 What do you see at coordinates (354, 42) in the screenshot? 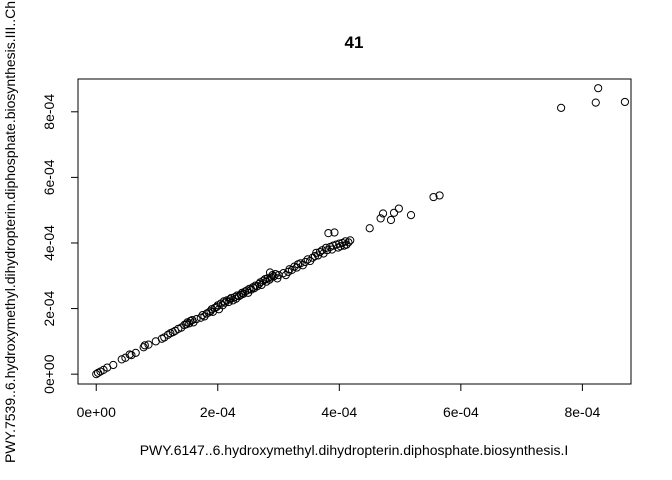
I see `chart-title: 41` at bounding box center [354, 42].